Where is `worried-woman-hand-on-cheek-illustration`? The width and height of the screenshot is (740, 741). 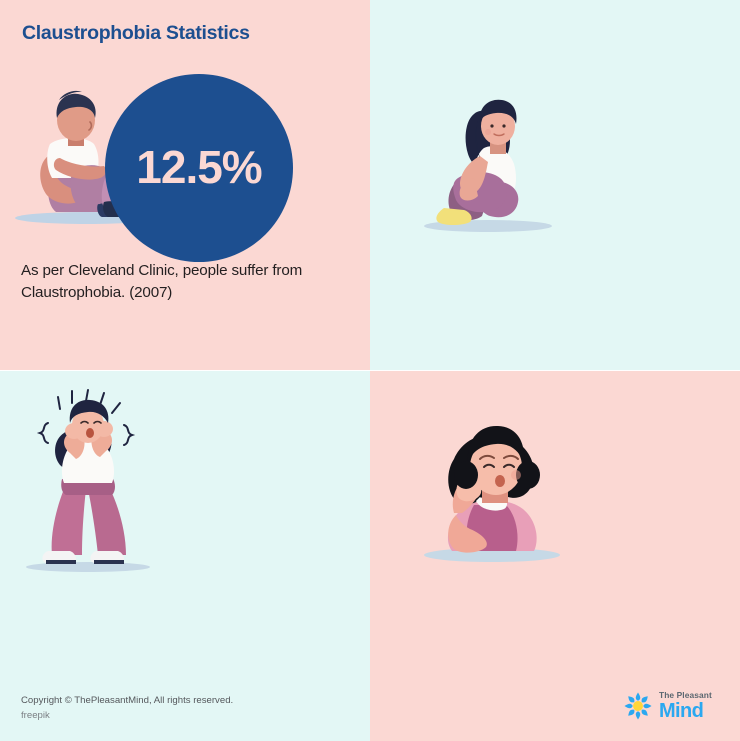
worried-woman-hand-on-cheek-illustration is located at coordinates (492, 493).